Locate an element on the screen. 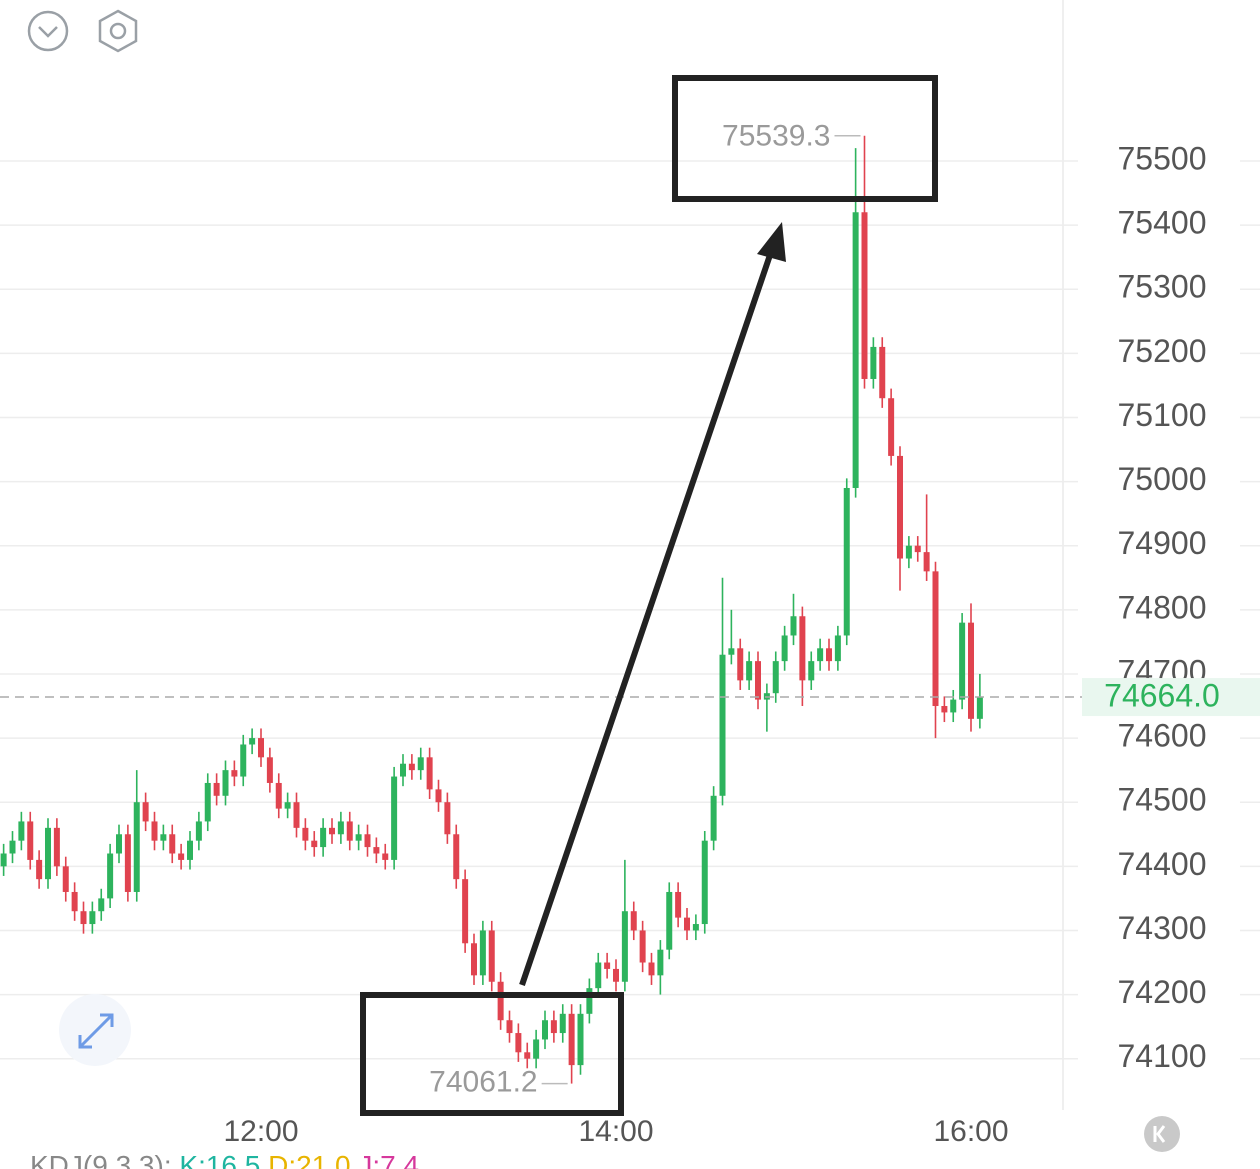 Image resolution: width=1260 pixels, height=1169 pixels. y-tick-label: 75000 is located at coordinates (1162, 479).